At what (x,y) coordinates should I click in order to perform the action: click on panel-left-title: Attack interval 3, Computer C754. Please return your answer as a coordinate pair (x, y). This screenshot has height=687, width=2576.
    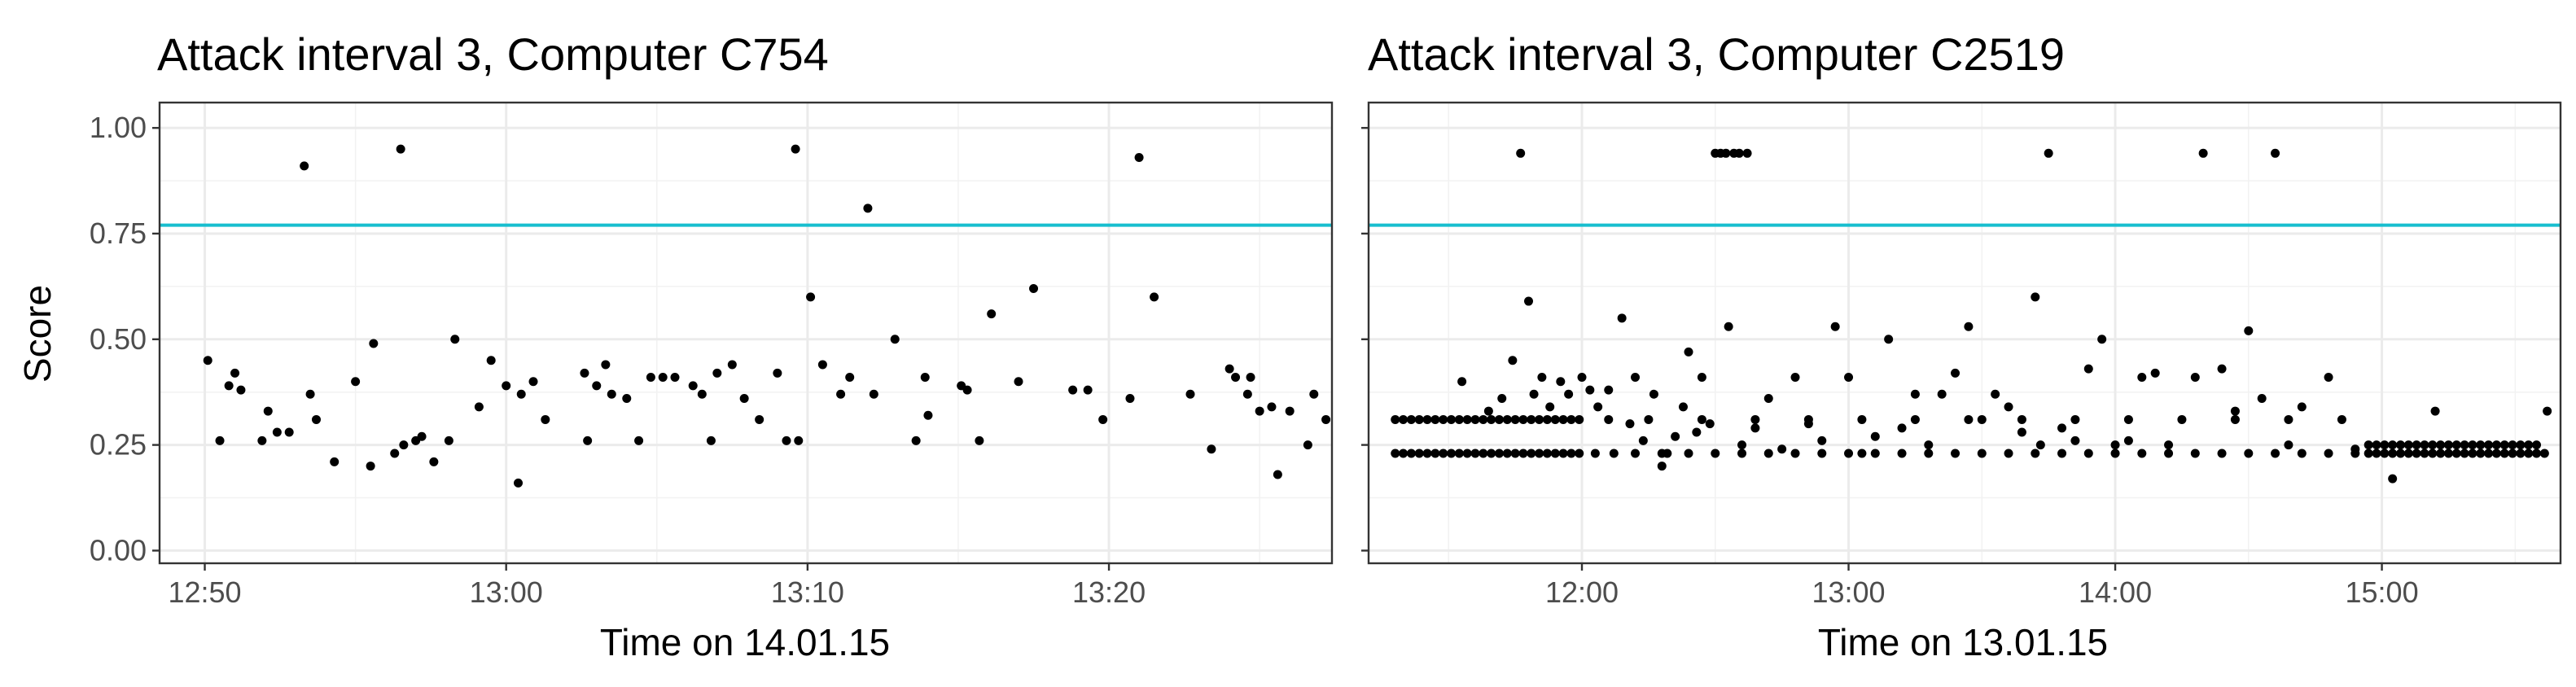
    Looking at the image, I should click on (493, 54).